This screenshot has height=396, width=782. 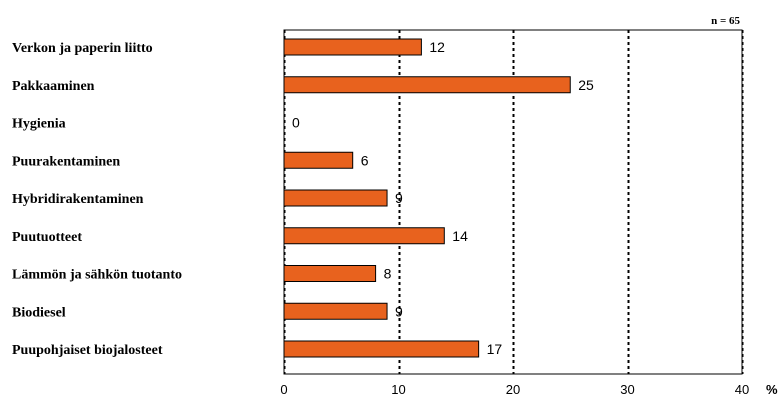 I want to click on x-tick-label: 20, so click(x=513, y=389).